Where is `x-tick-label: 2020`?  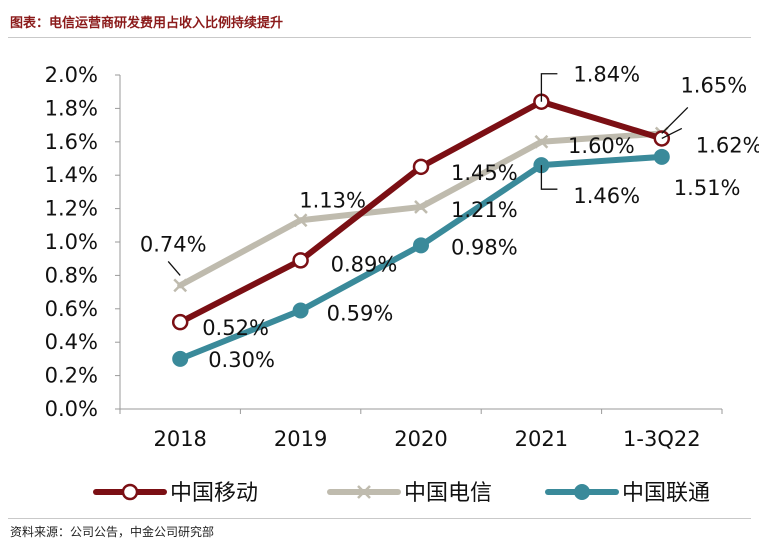
x-tick-label: 2020 is located at coordinates (420, 439).